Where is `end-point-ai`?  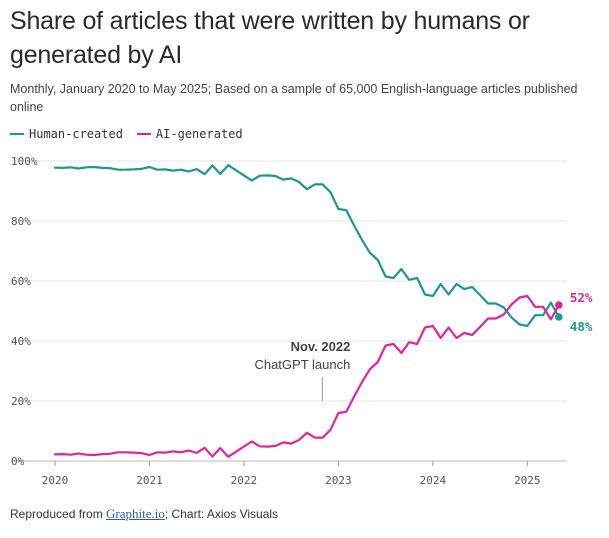
end-point-ai is located at coordinates (559, 305).